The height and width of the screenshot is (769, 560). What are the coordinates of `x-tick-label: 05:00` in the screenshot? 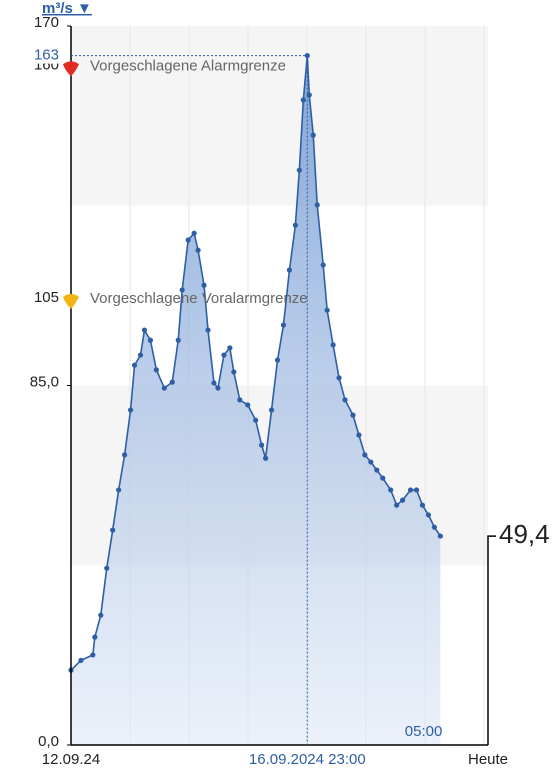 It's located at (424, 731).